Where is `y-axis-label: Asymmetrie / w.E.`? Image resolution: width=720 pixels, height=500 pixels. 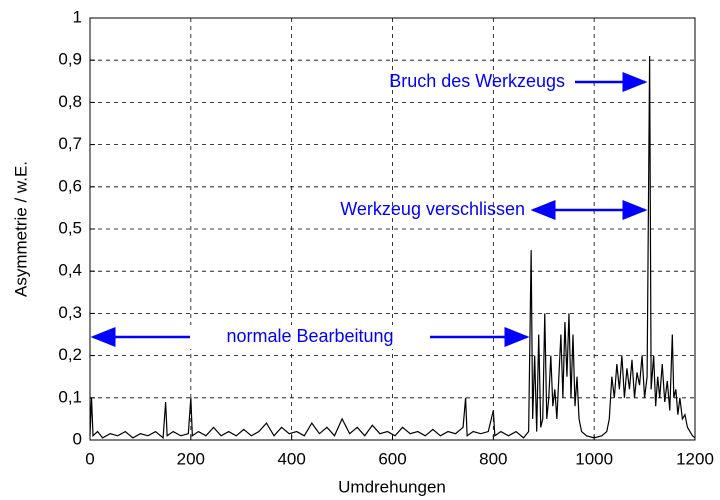
y-axis-label: Asymmetrie / w.E. is located at coordinates (20, 229).